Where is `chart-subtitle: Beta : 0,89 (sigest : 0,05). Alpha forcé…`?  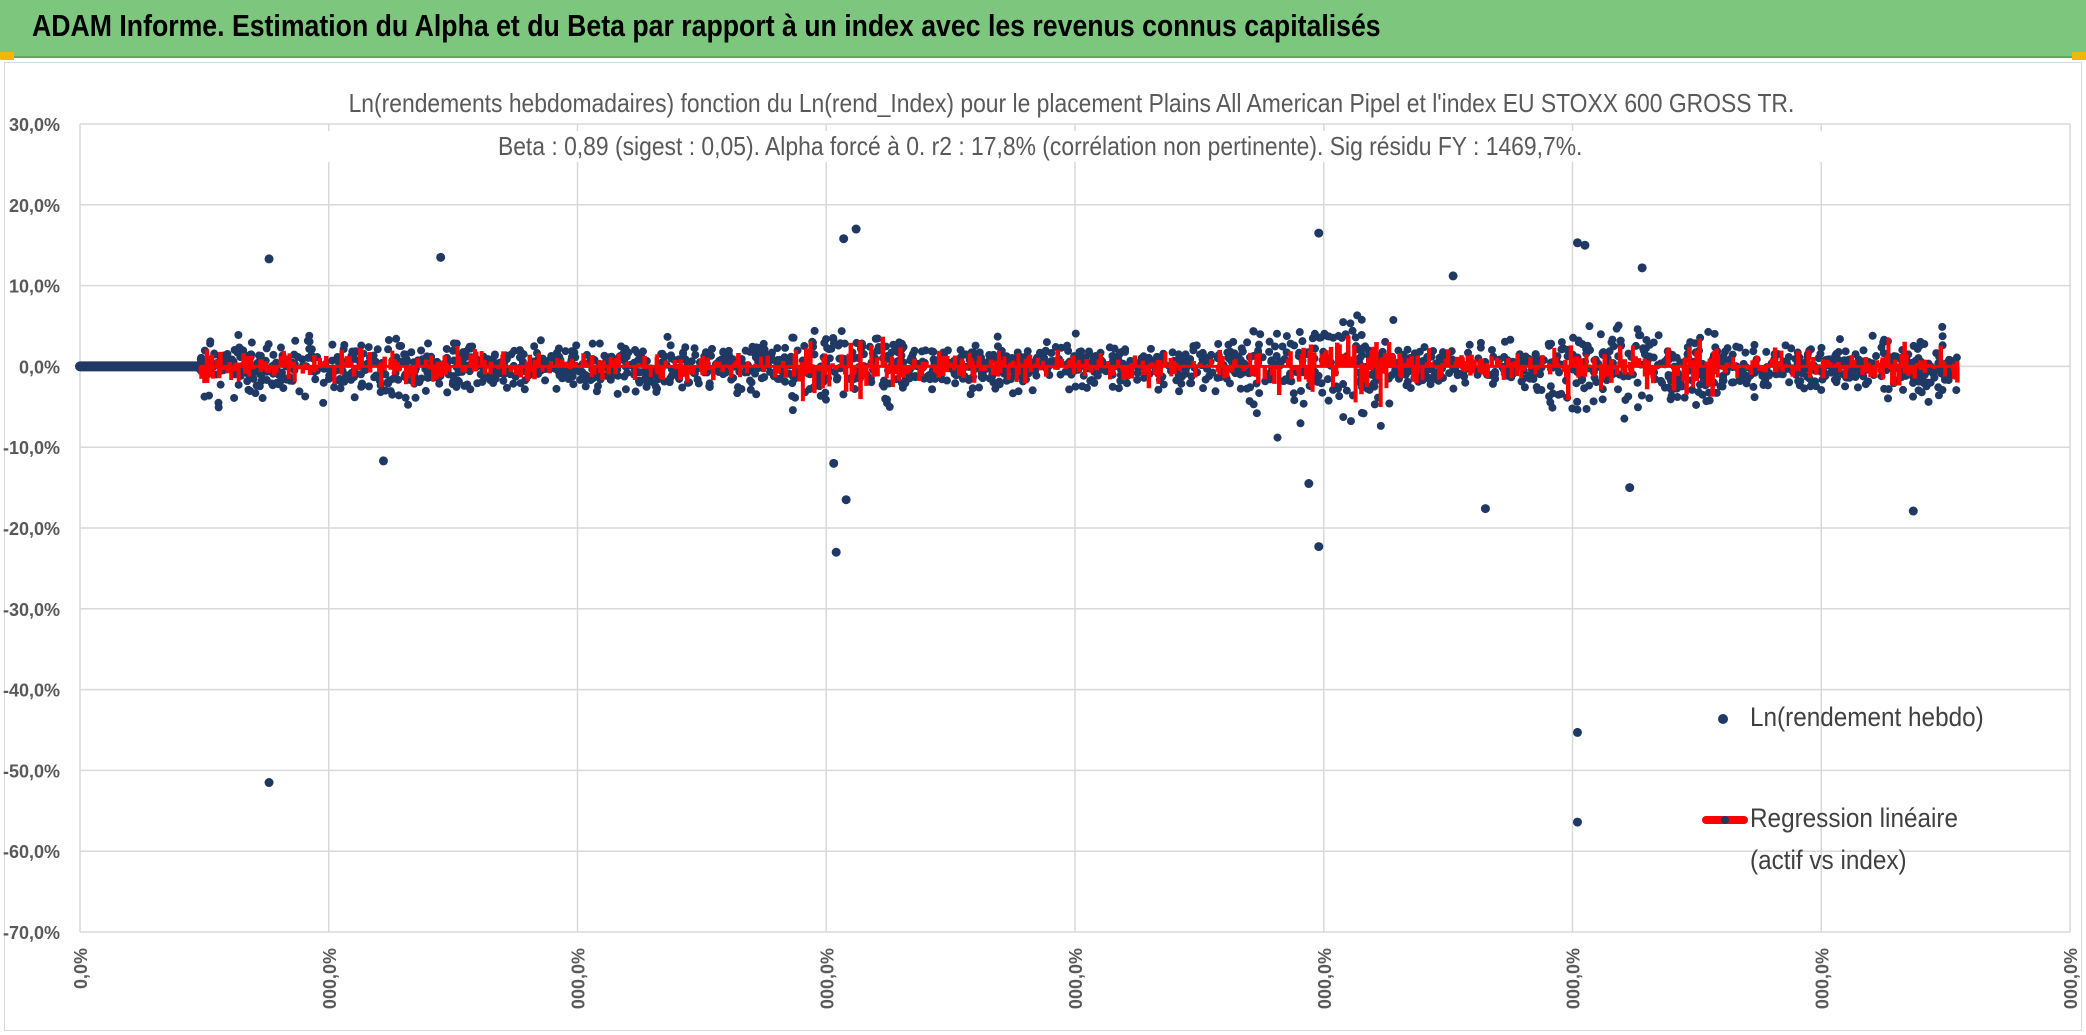 chart-subtitle: Beta : 0,89 (sigest : 0,05). Alpha forcé… is located at coordinates (1040, 146).